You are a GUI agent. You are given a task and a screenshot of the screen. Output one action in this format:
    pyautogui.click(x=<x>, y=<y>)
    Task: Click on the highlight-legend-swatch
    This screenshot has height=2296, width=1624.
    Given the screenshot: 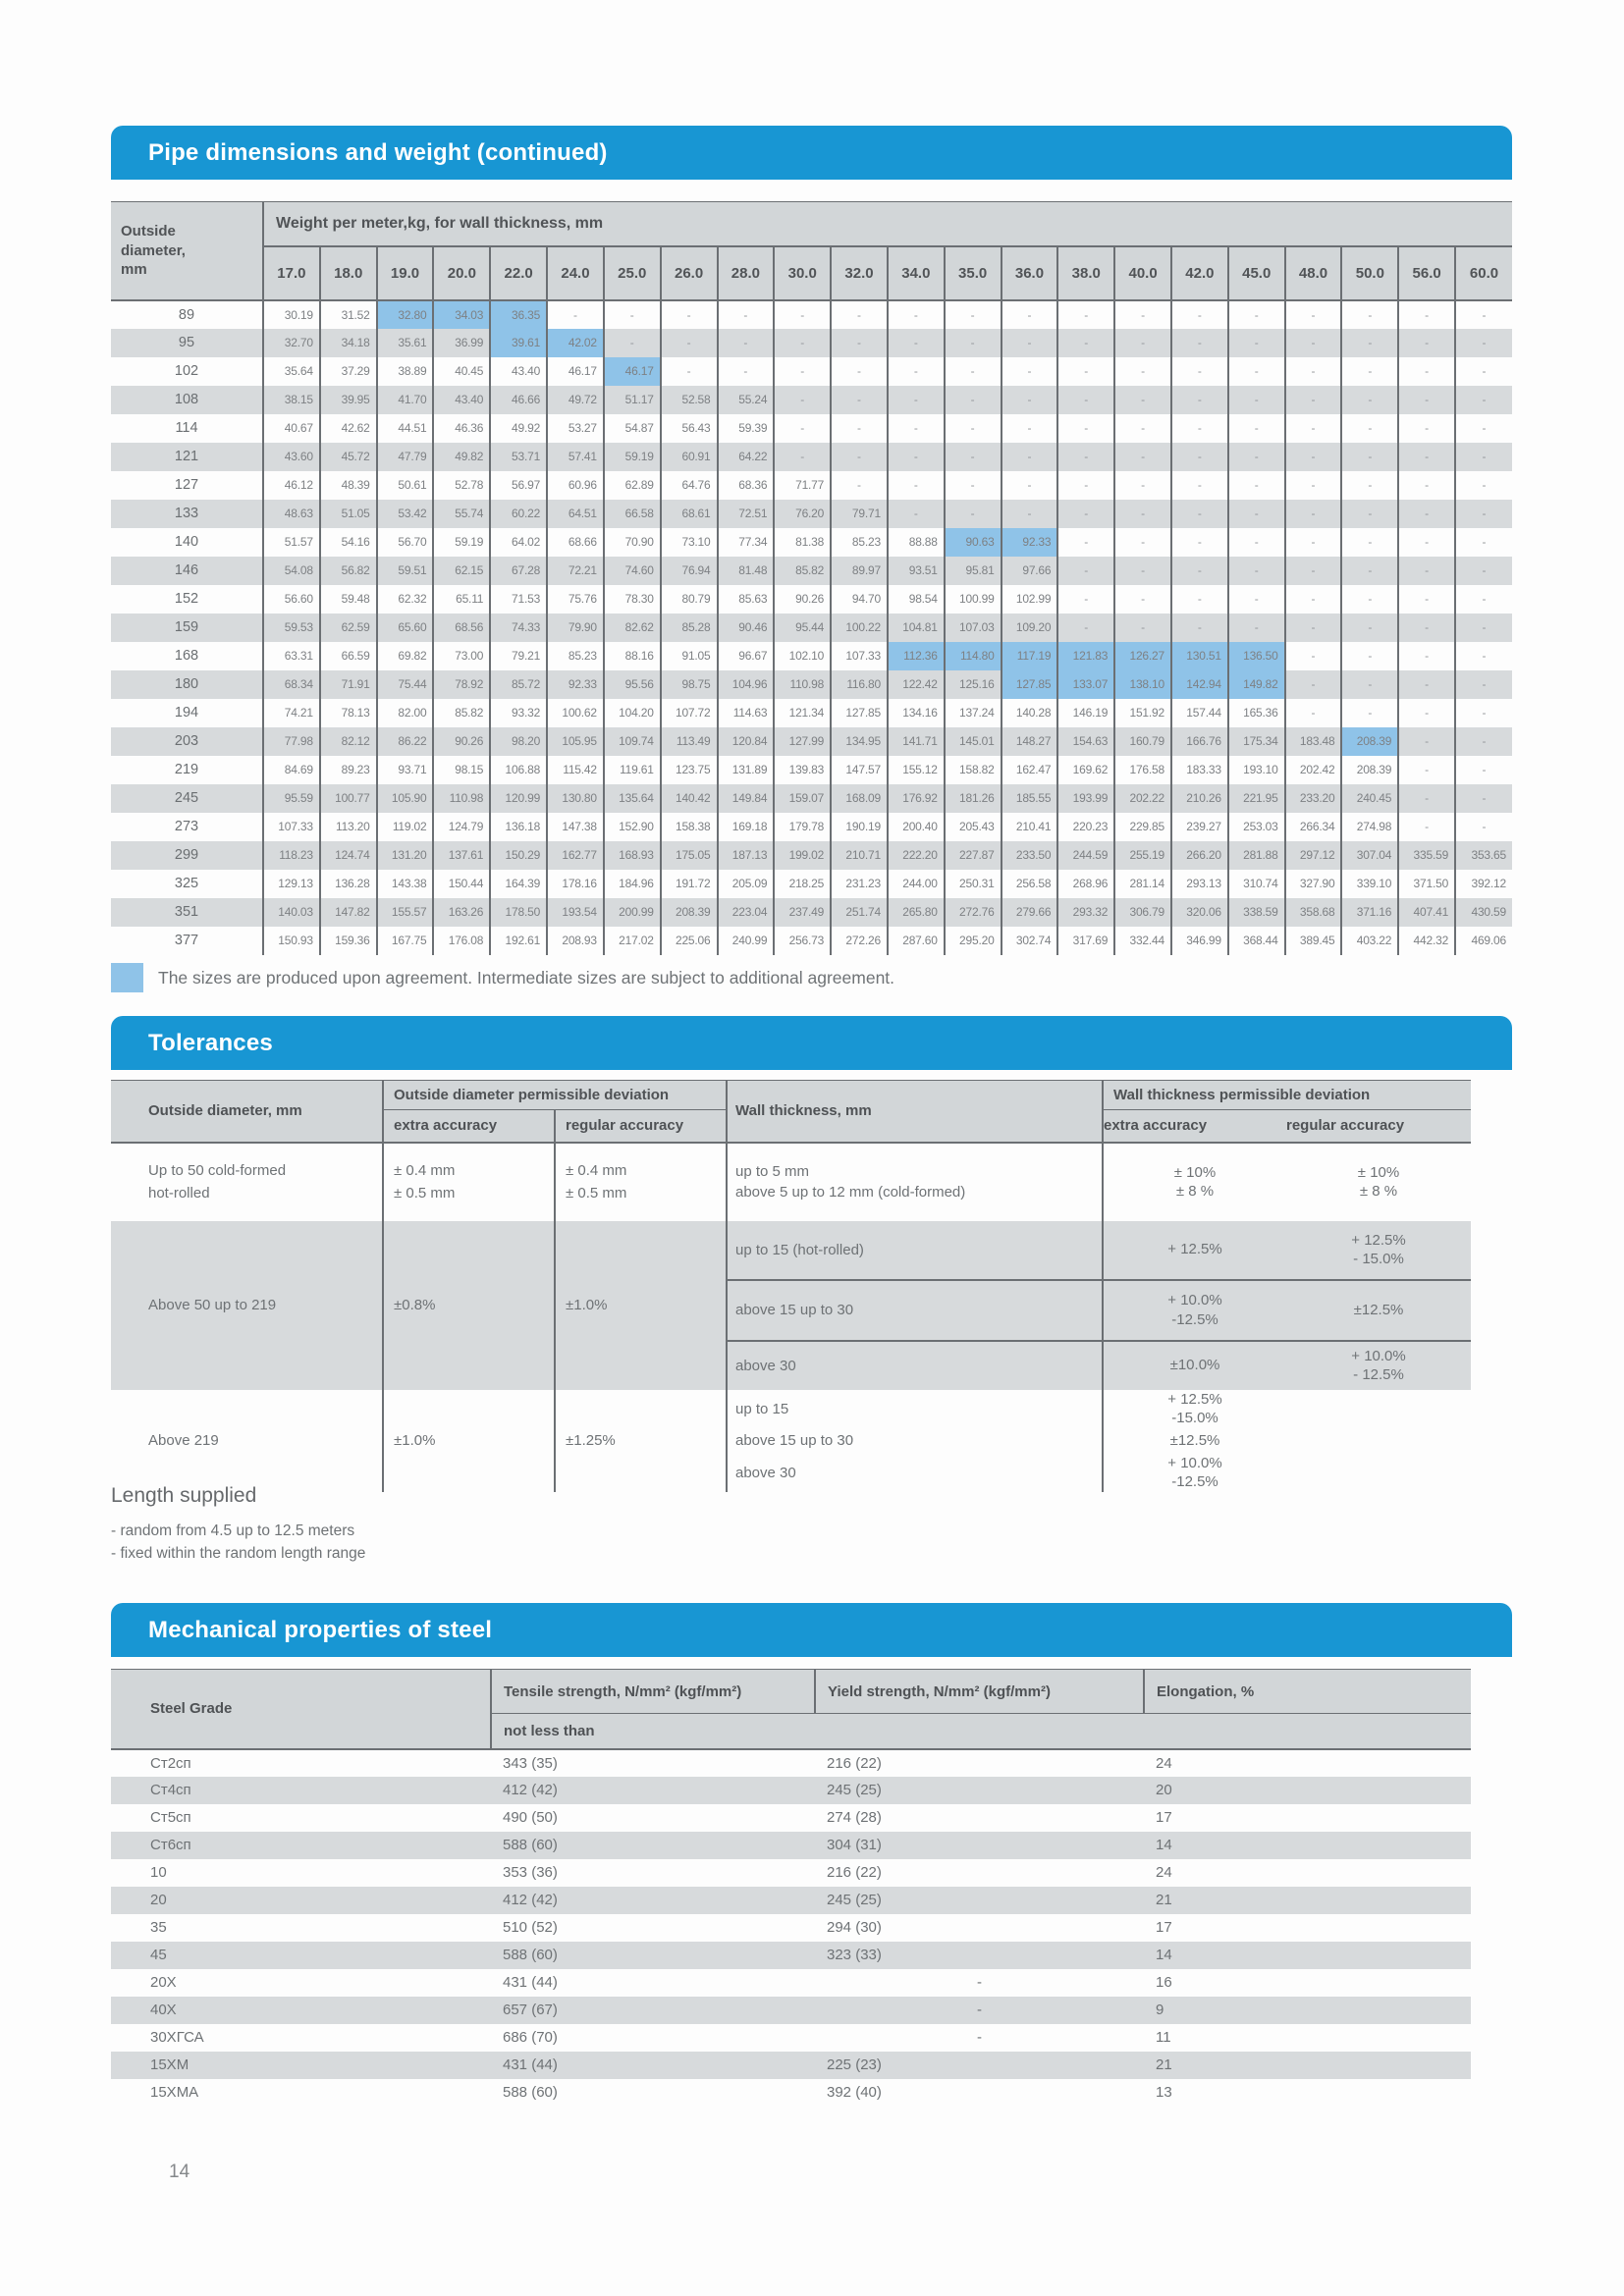 What is the action you would take?
    pyautogui.click(x=127, y=978)
    